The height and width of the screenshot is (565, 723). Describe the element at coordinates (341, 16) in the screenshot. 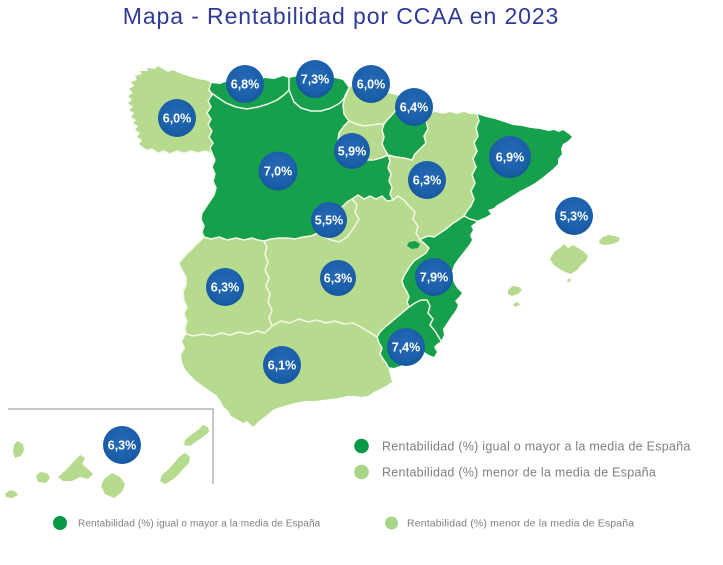

I see `svg-text:Mapa - Rentabilidad por CCAA e: Mapa - Rentabilidad por CCAA en 2023` at that location.